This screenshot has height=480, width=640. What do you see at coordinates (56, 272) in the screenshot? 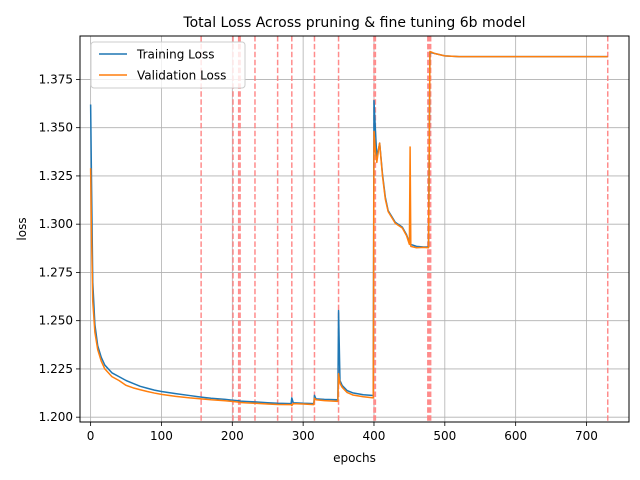
I see `y-tick-label: 1.275` at bounding box center [56, 272].